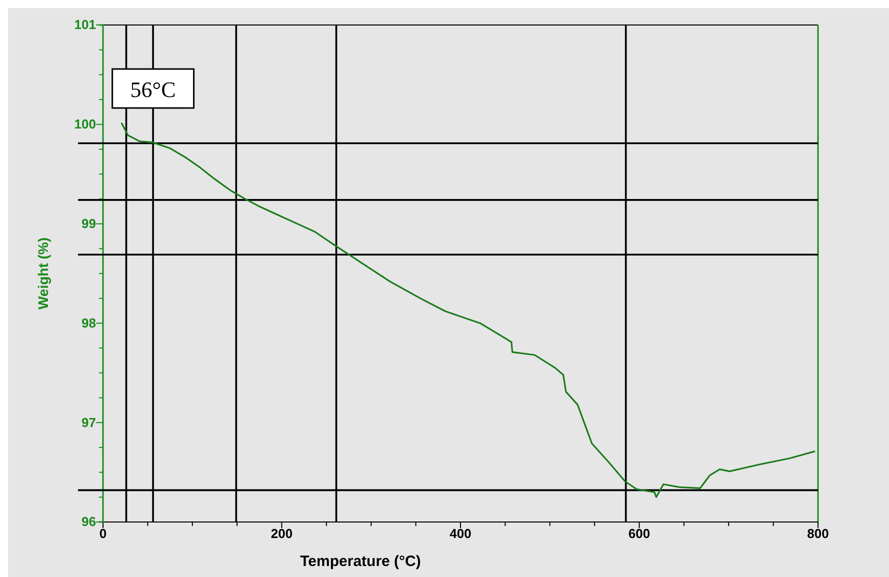  What do you see at coordinates (281, 534) in the screenshot?
I see `x-tick-label: 200` at bounding box center [281, 534].